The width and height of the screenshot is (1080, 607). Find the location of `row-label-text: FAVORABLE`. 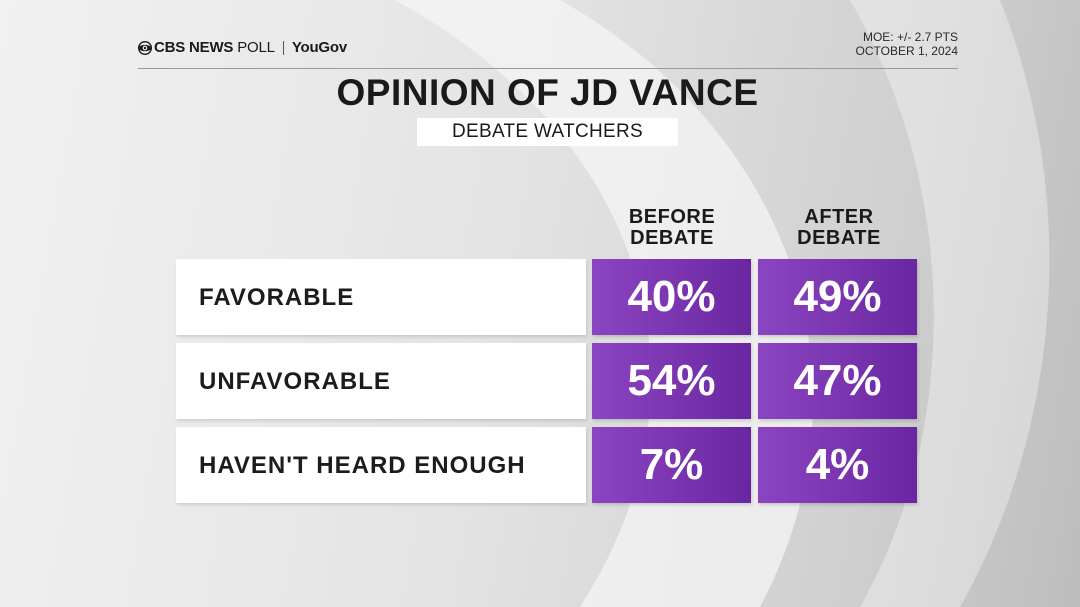

row-label-text: FAVORABLE is located at coordinates (277, 297).